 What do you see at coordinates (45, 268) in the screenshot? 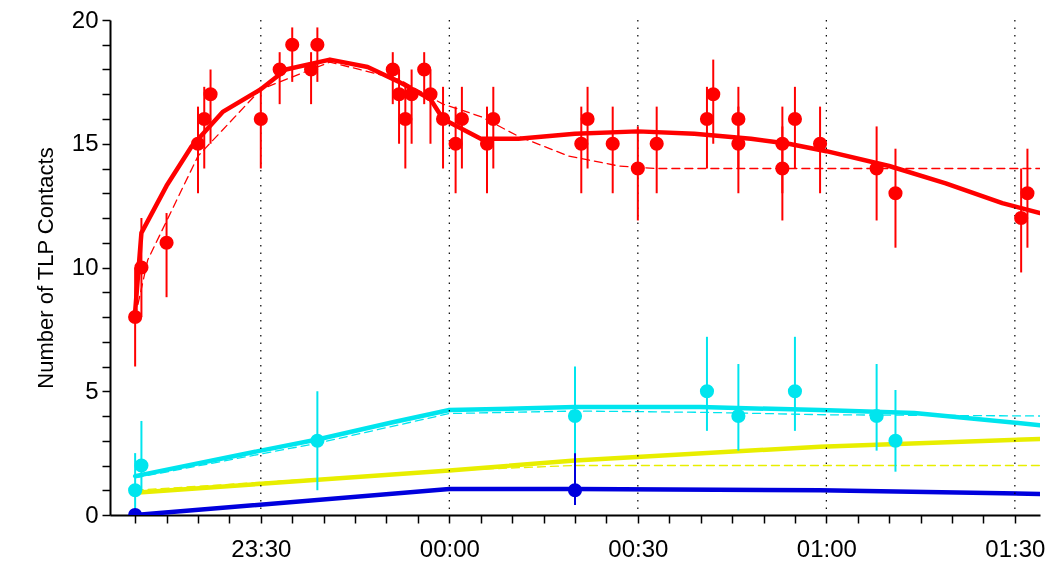
I see `y-axis-title: Number of TLP Contacts` at bounding box center [45, 268].